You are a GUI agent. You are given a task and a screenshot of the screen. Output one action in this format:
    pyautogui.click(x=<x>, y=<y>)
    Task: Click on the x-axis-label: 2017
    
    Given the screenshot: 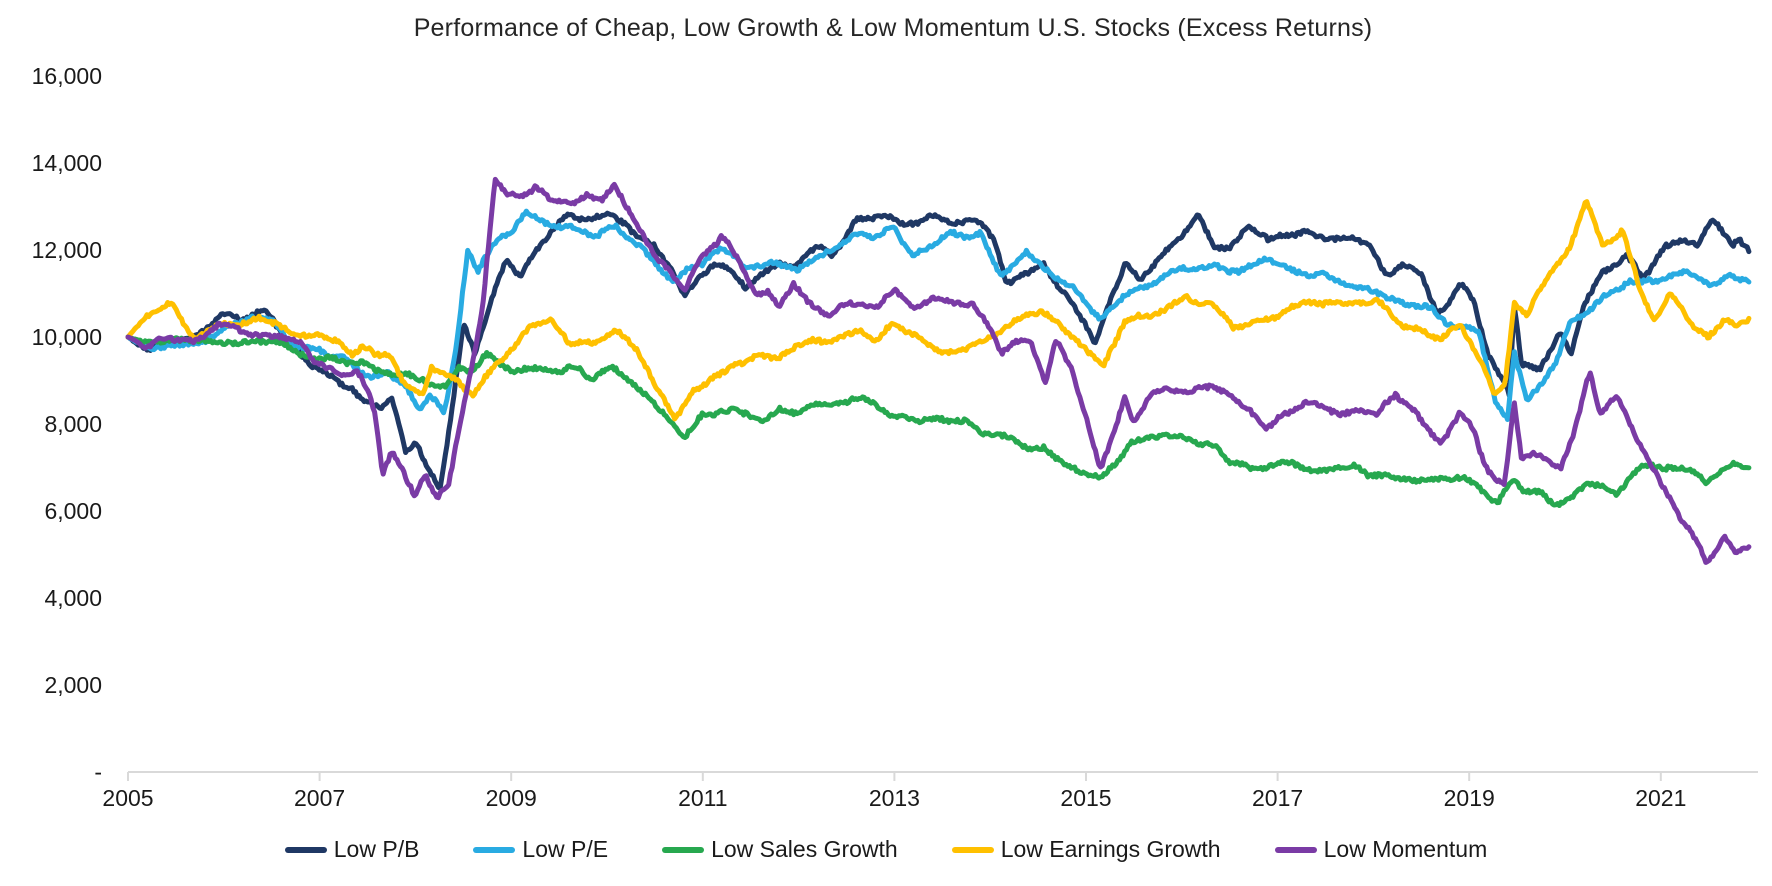 What is the action you would take?
    pyautogui.click(x=1277, y=798)
    